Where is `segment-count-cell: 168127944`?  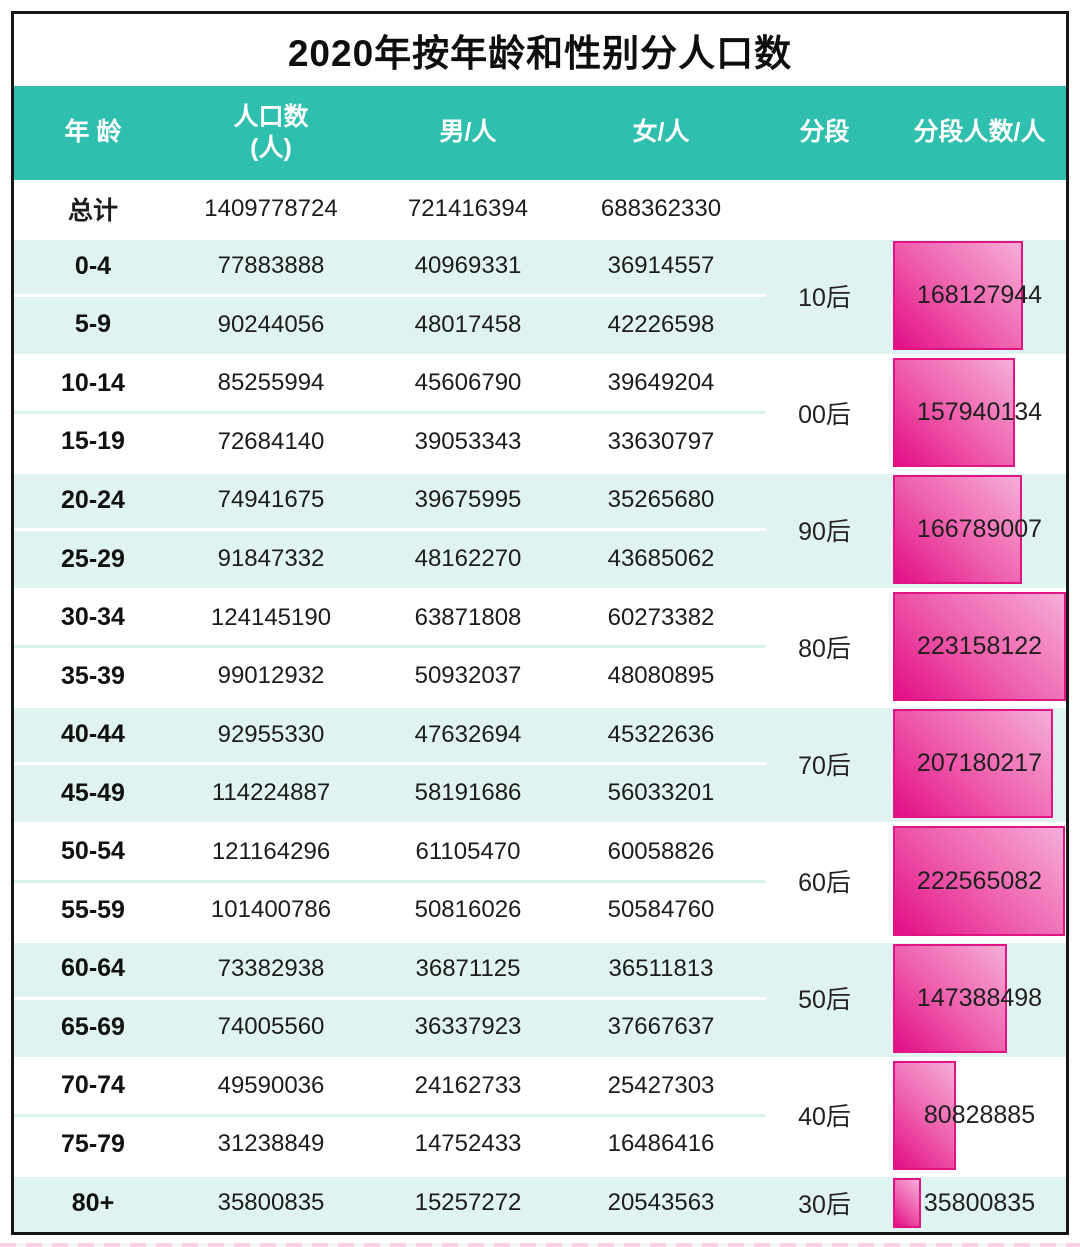
segment-count-cell: 168127944 is located at coordinates (979, 295).